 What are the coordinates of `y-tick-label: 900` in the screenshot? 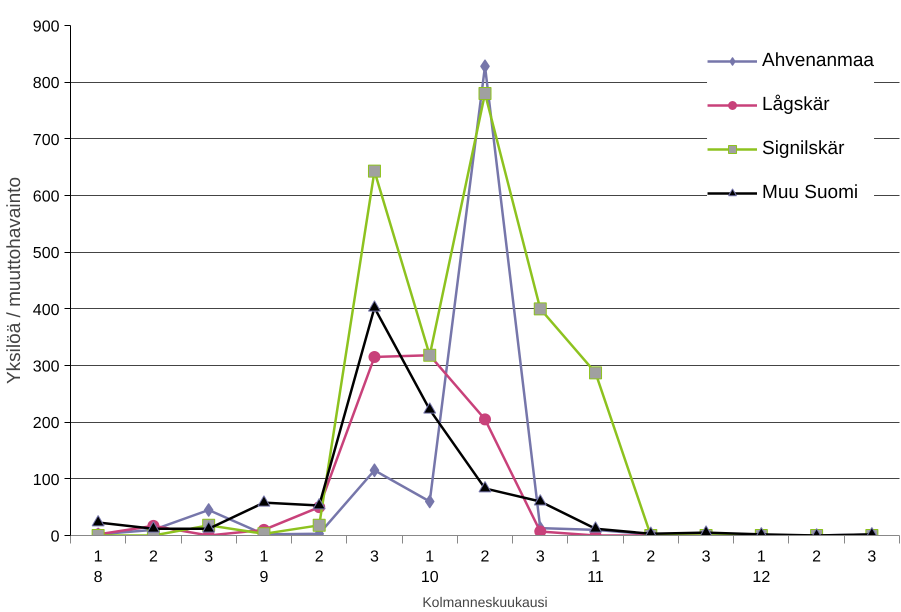 It's located at (46, 27).